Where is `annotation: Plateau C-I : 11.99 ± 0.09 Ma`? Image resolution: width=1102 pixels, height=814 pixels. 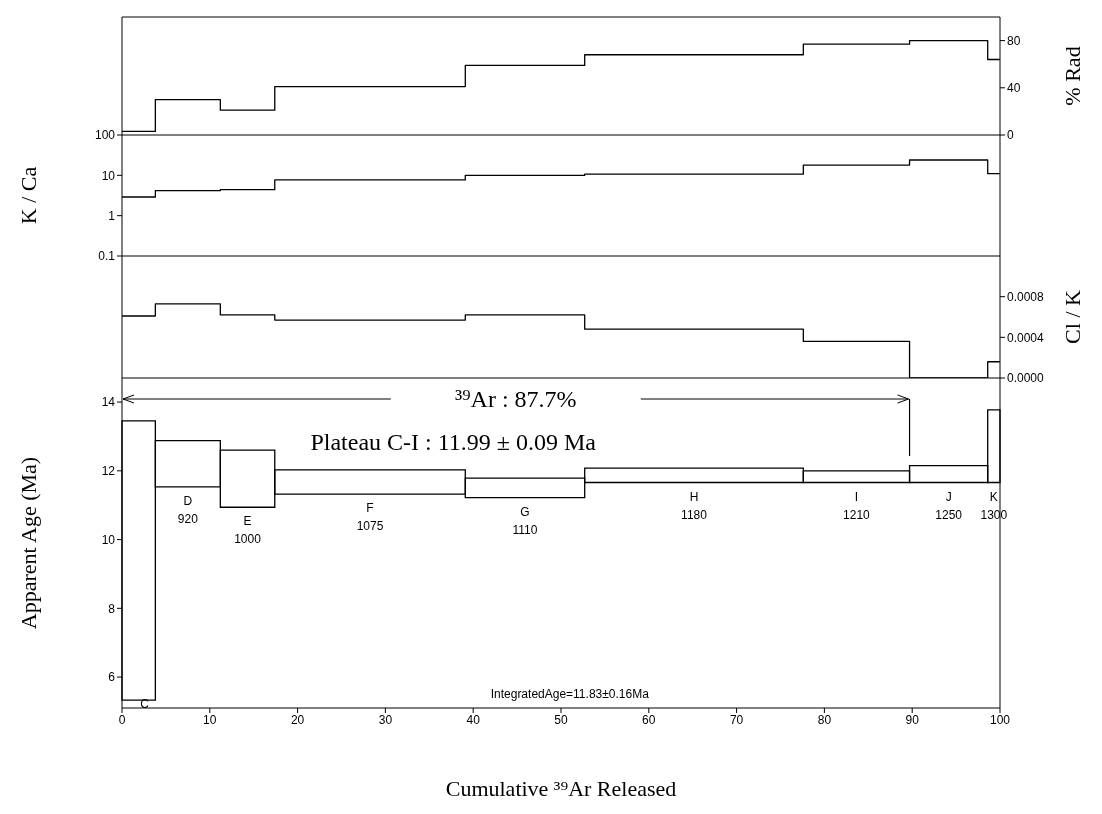 annotation: Plateau C-I : 11.99 ± 0.09 Ma is located at coordinates (453, 442).